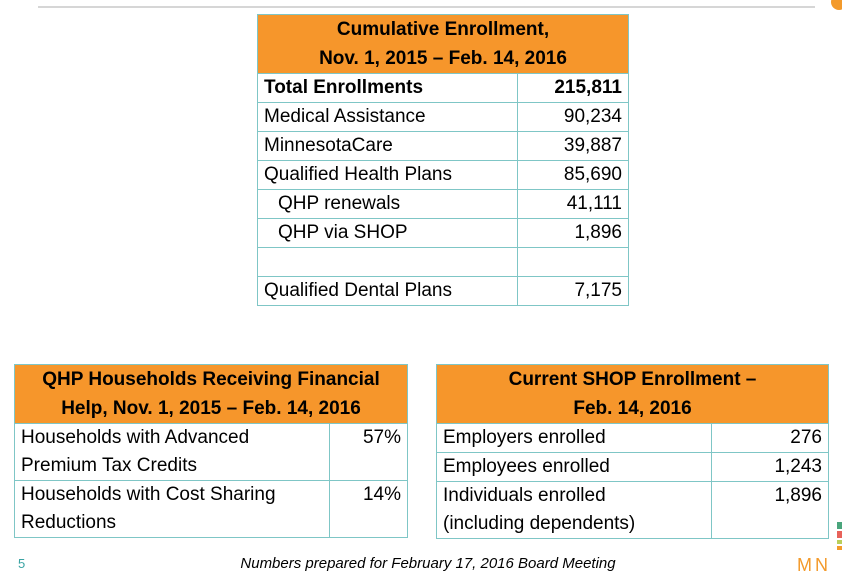 The image size is (842, 576). I want to click on row-value: 14%, so click(368, 509).